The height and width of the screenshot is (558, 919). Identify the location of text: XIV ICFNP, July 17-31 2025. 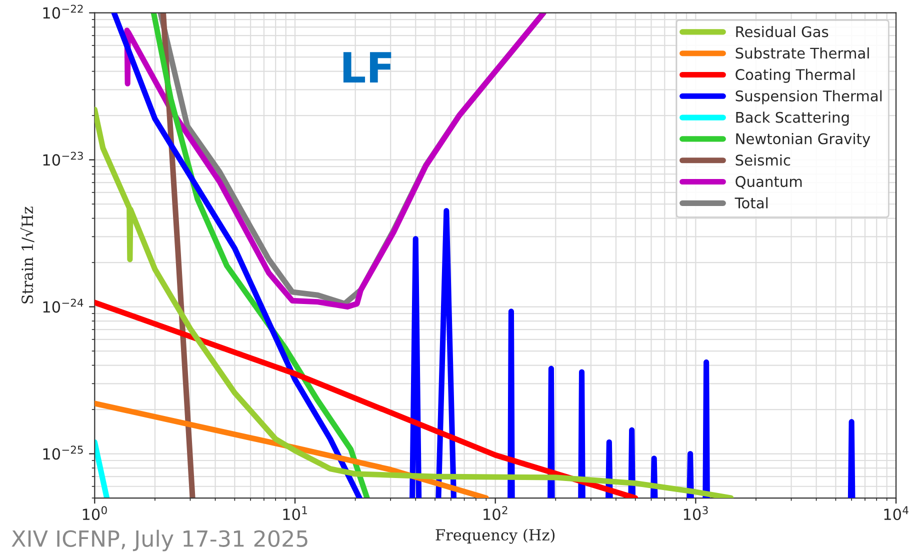
(160, 541).